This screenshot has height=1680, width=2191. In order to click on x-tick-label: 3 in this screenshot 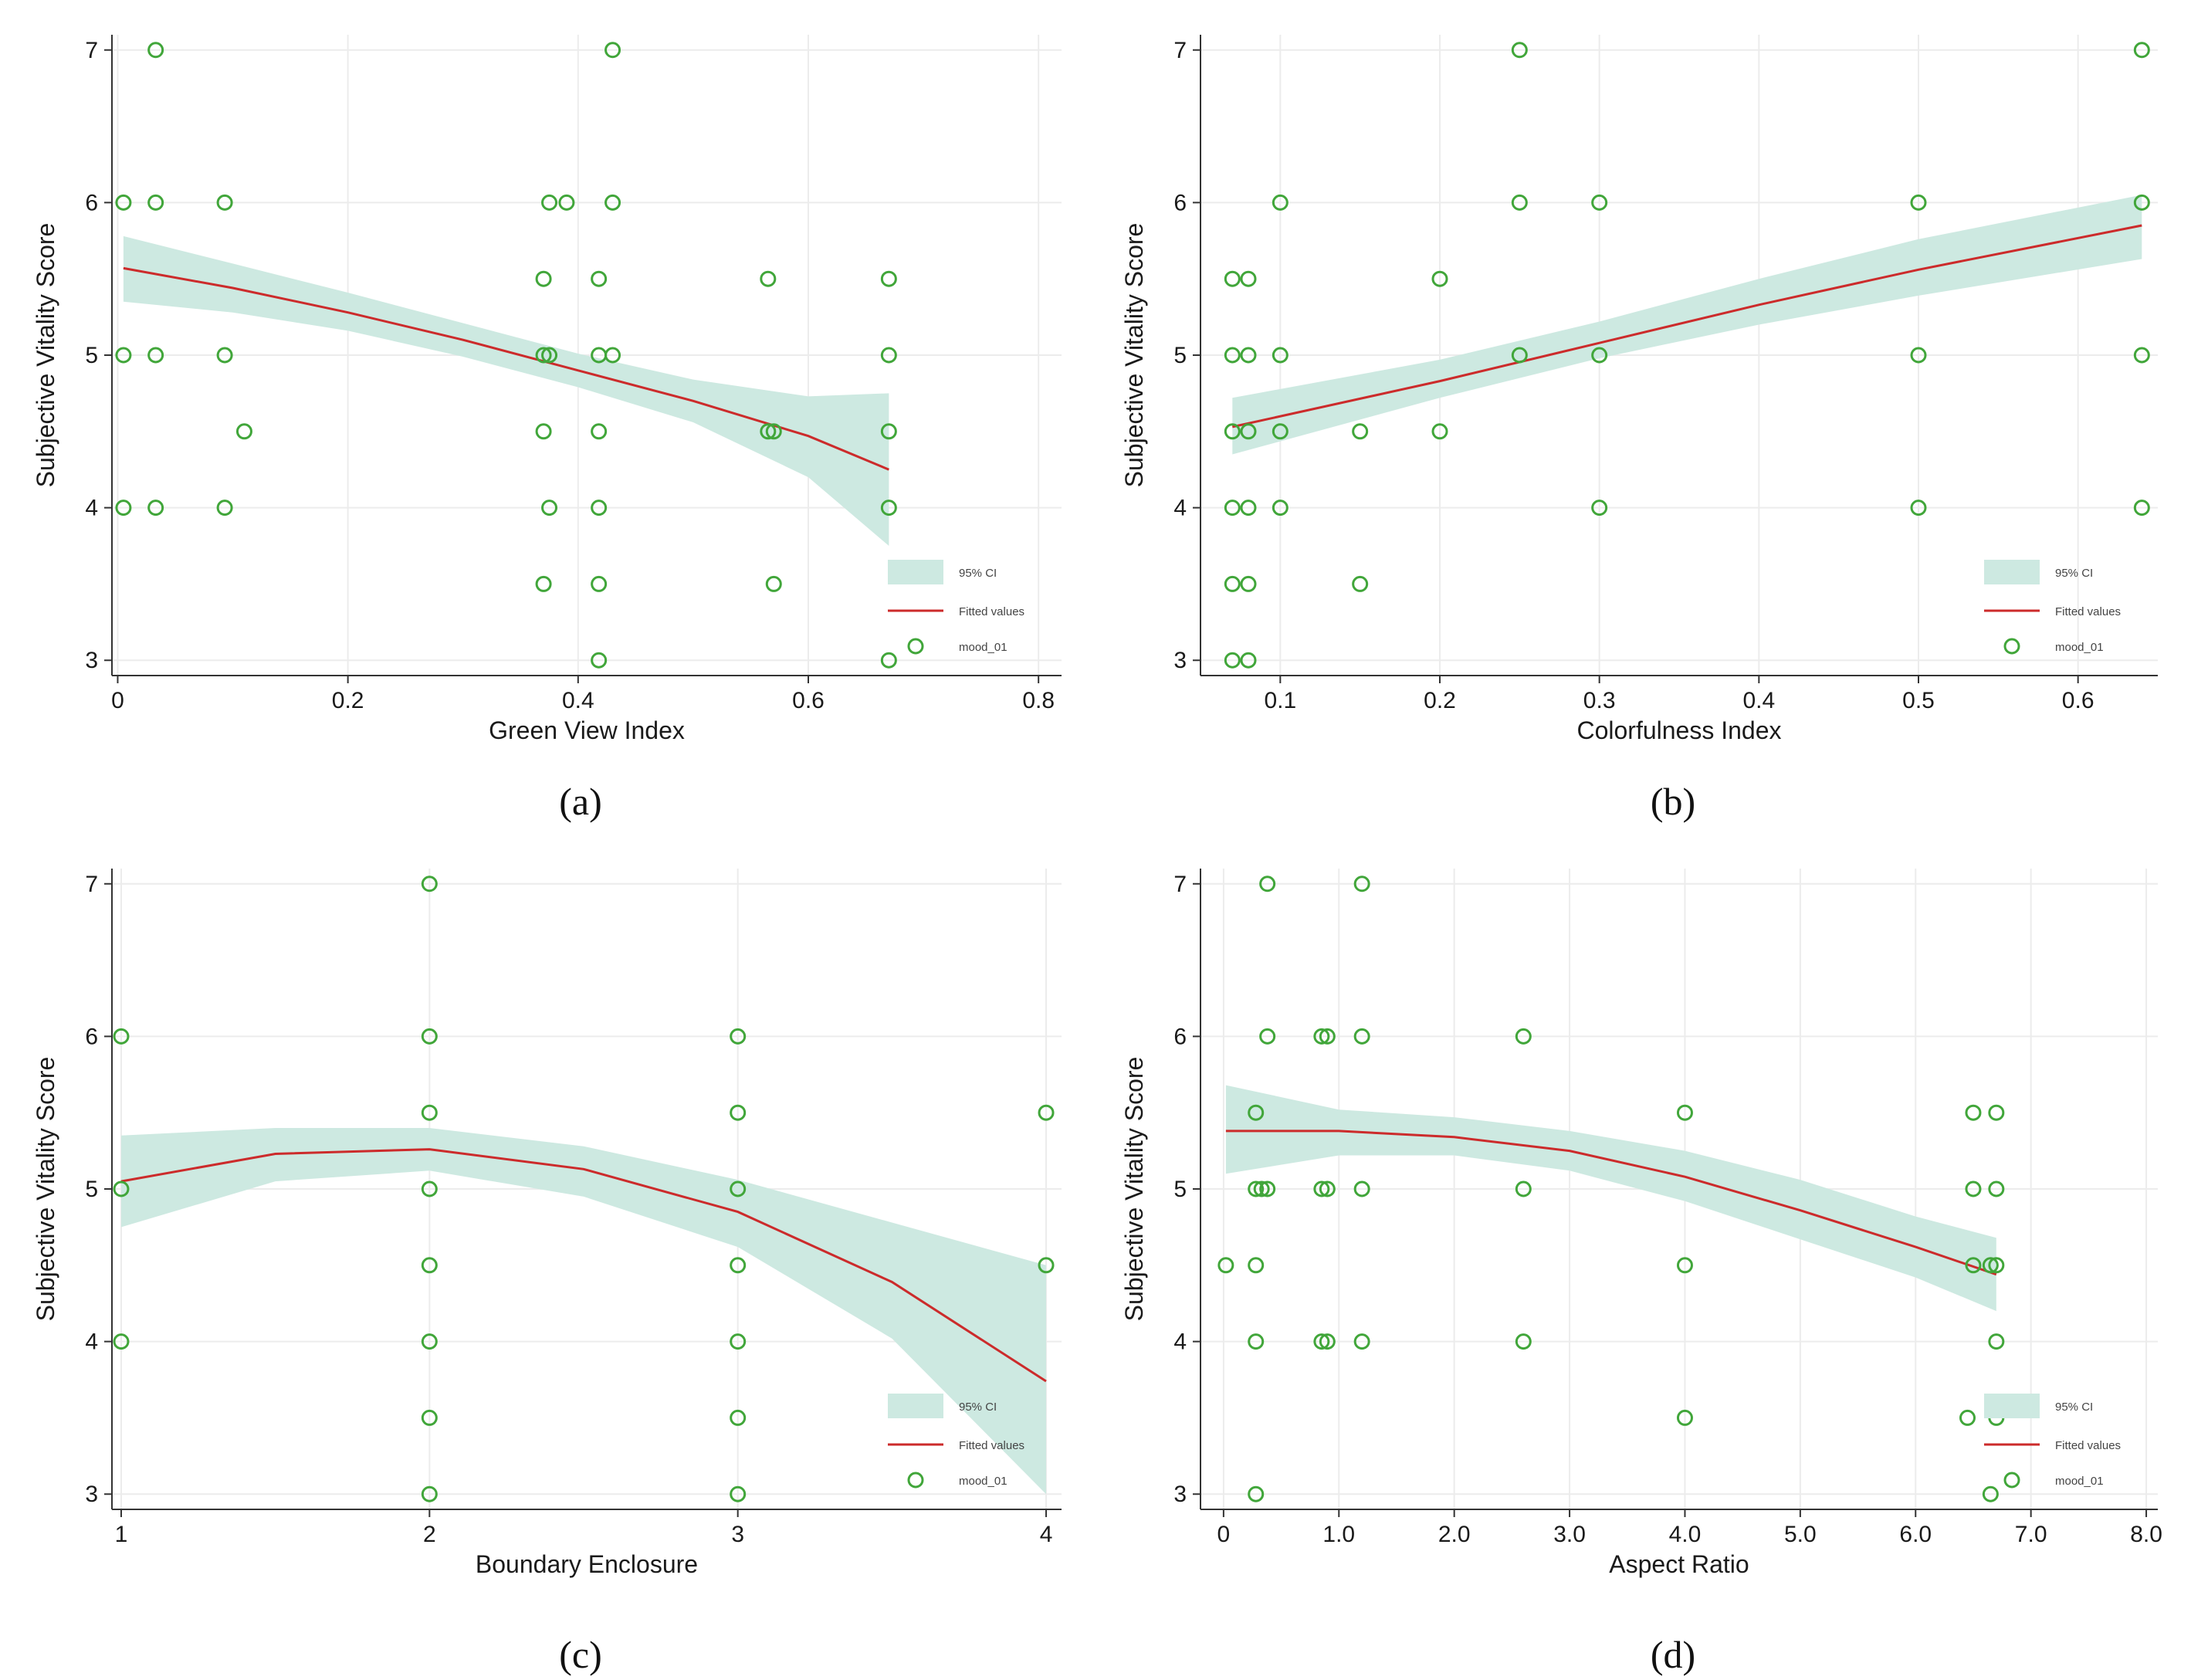, I will do `click(738, 1534)`.